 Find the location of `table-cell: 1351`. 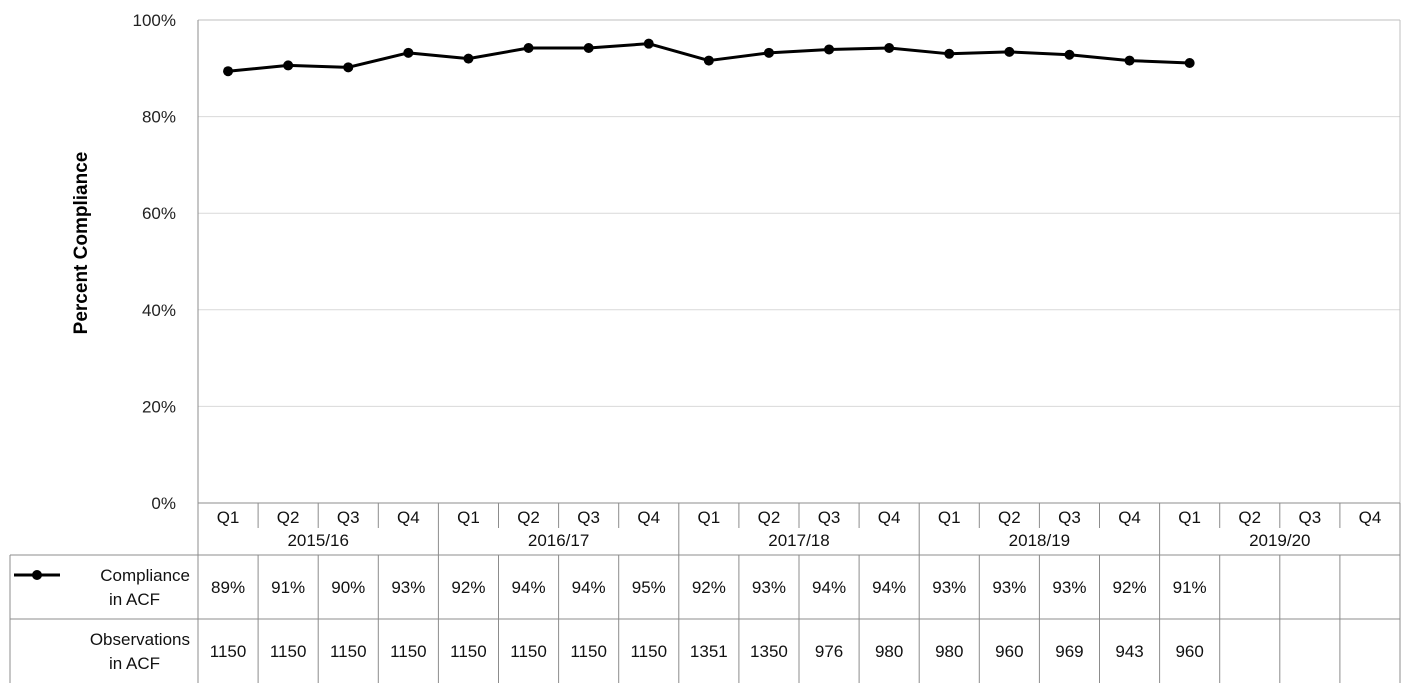

table-cell: 1351 is located at coordinates (709, 651).